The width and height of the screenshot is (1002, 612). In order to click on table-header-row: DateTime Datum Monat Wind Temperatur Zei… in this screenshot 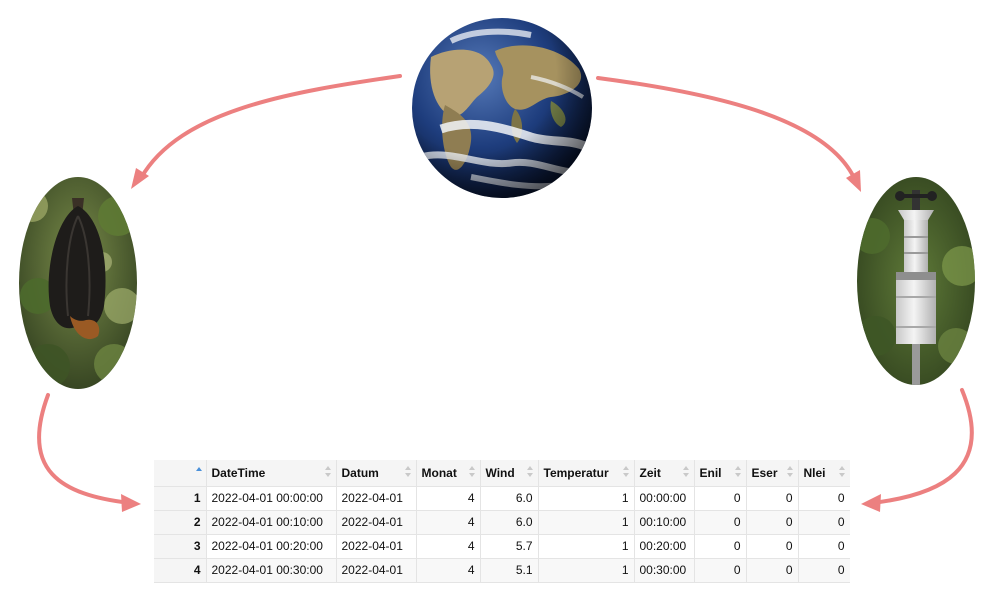, I will do `click(502, 473)`.